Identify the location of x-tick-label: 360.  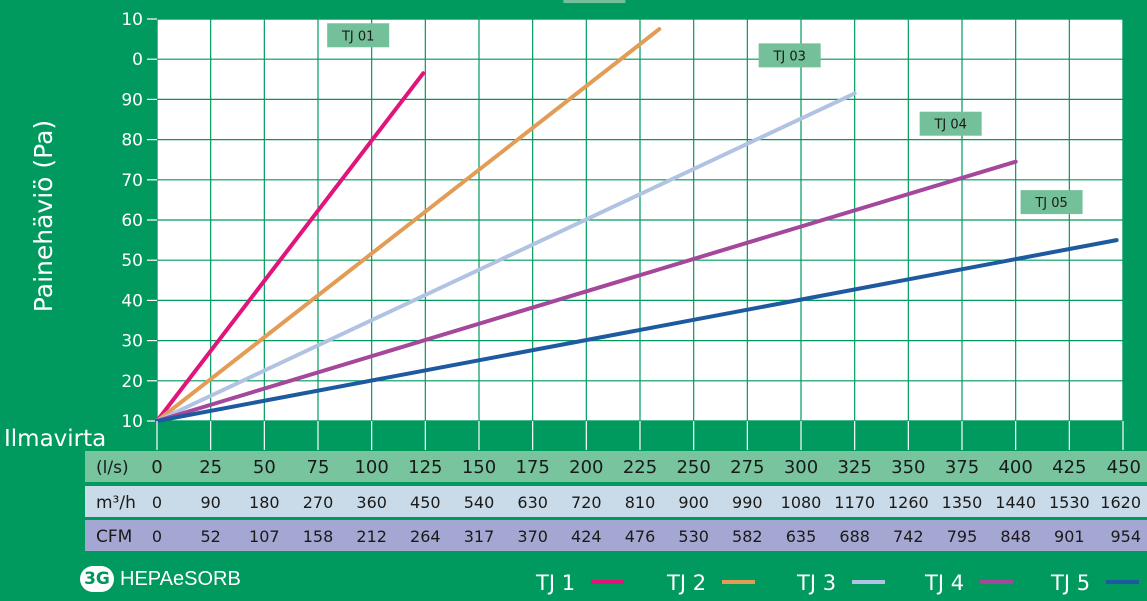
(371, 502).